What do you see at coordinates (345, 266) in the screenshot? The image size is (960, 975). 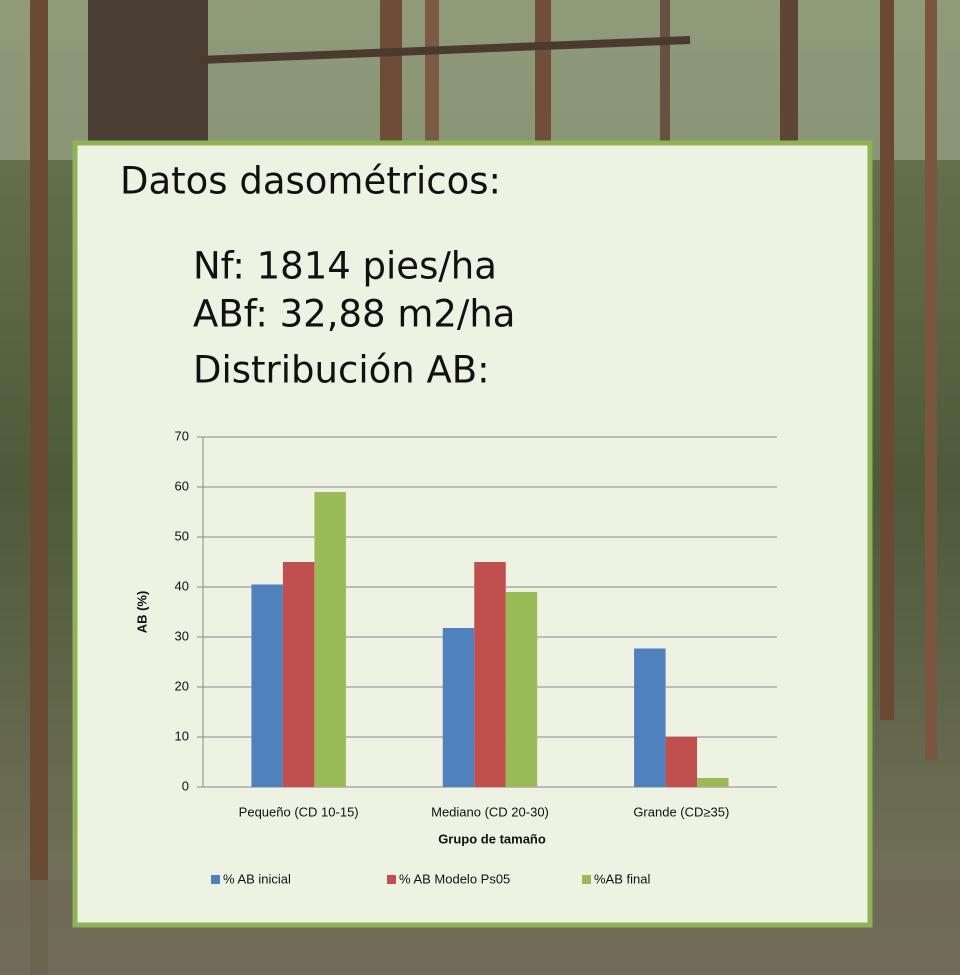 I see `panel-line: Nf: 1814 pies/ha` at bounding box center [345, 266].